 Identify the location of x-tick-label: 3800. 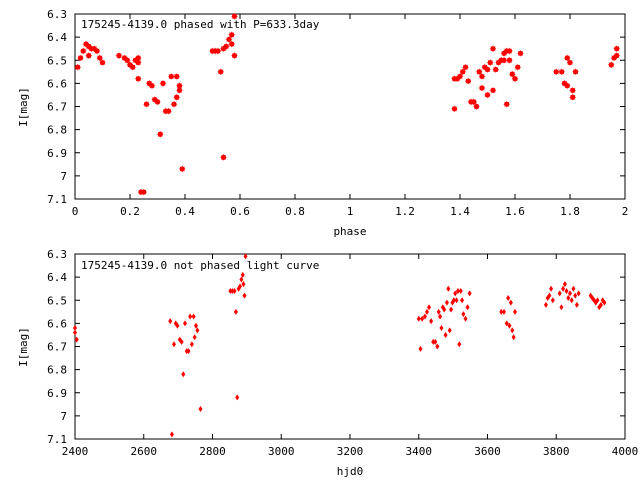
(556, 451).